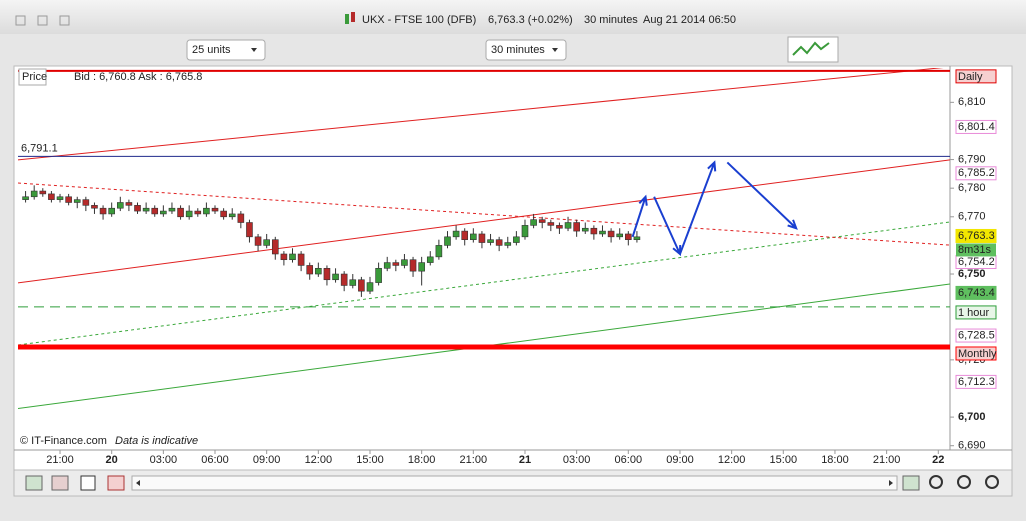 This screenshot has height=526, width=1026. What do you see at coordinates (226, 50) in the screenshot?
I see `units-dropdown` at bounding box center [226, 50].